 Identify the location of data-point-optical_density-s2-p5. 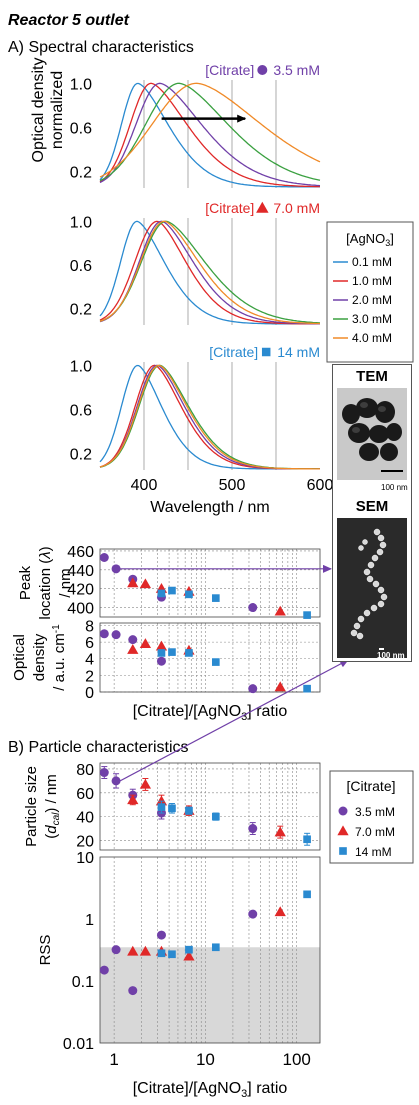
(280, 686).